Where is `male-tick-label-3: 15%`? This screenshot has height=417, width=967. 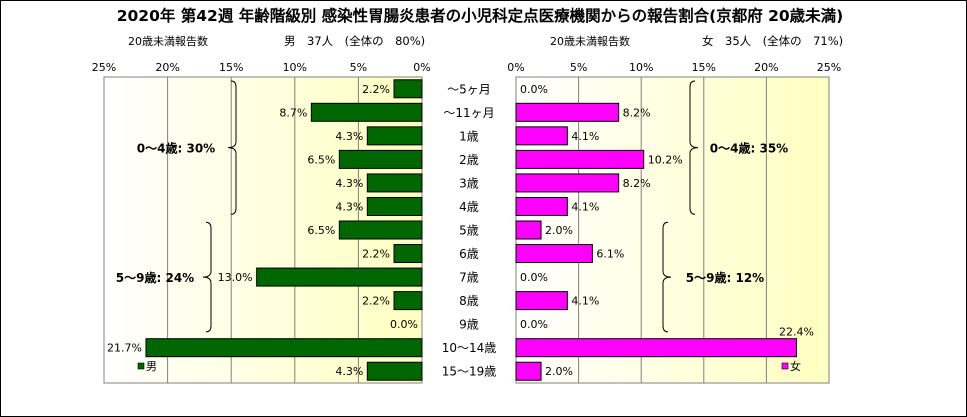 male-tick-label-3: 15% is located at coordinates (231, 67).